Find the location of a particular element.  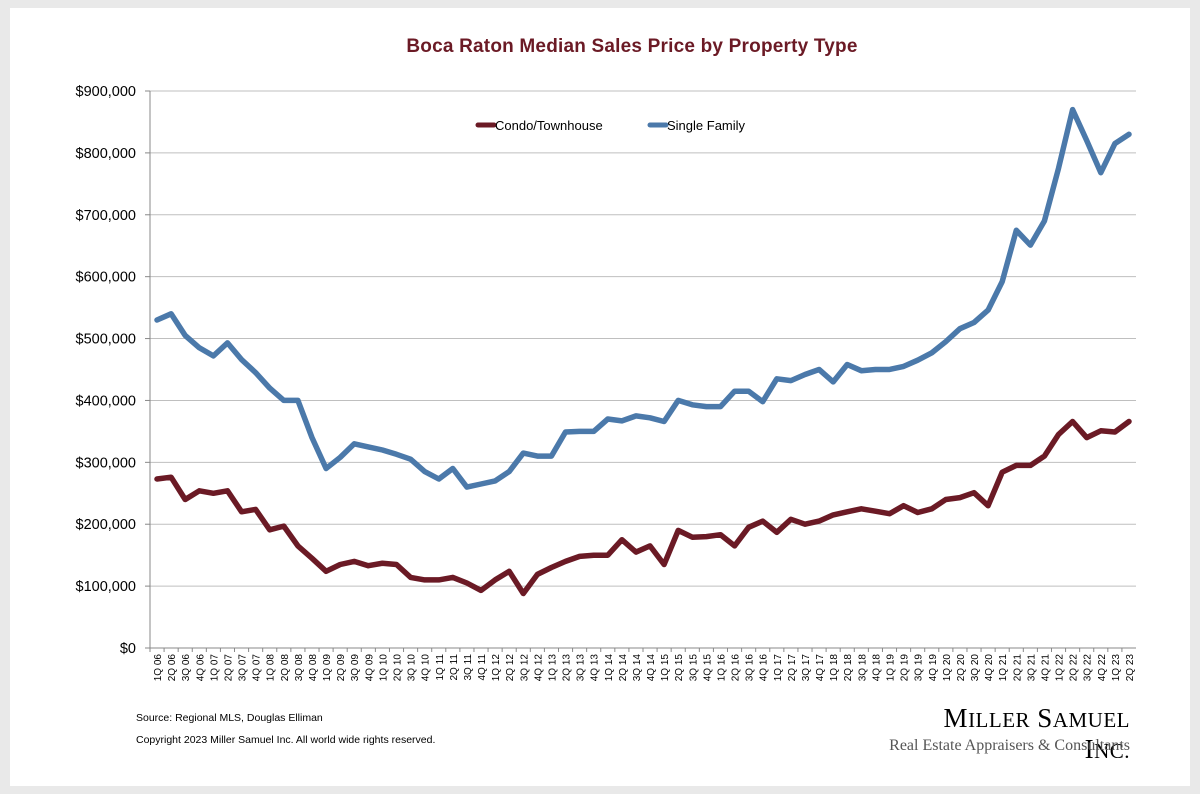

x-tick-label: 3Q 06 is located at coordinates (186, 668).